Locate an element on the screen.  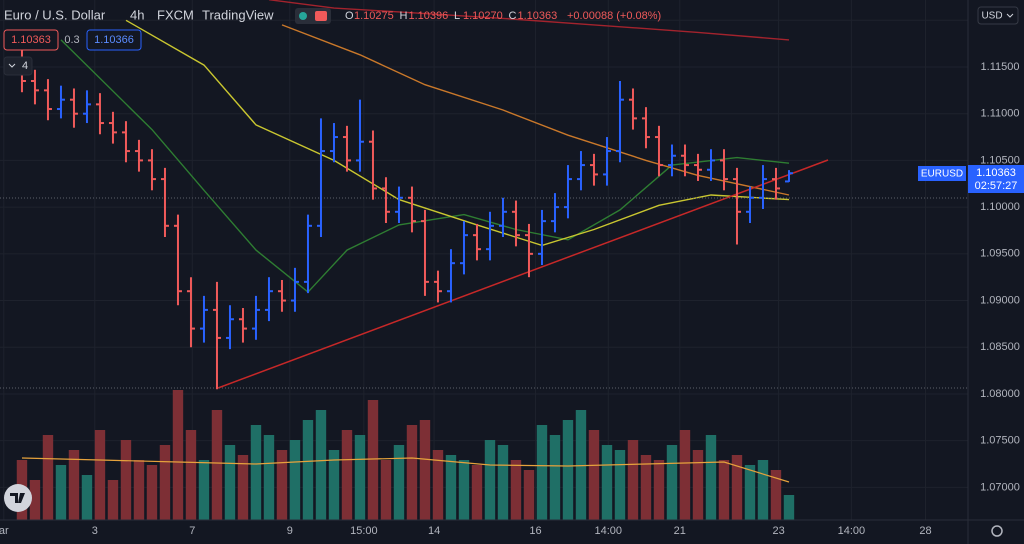
spread: 0.3 is located at coordinates (71, 40).